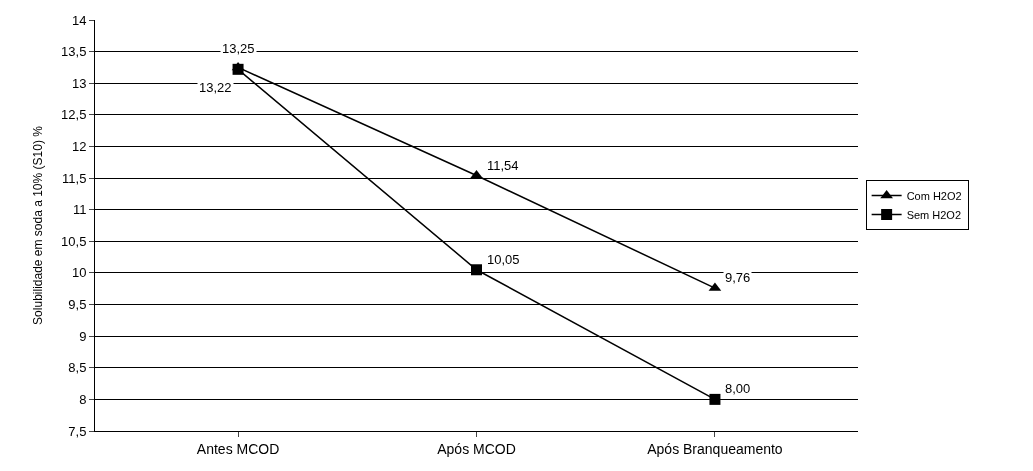  I want to click on legend-label: Sem H2O2, so click(934, 214).